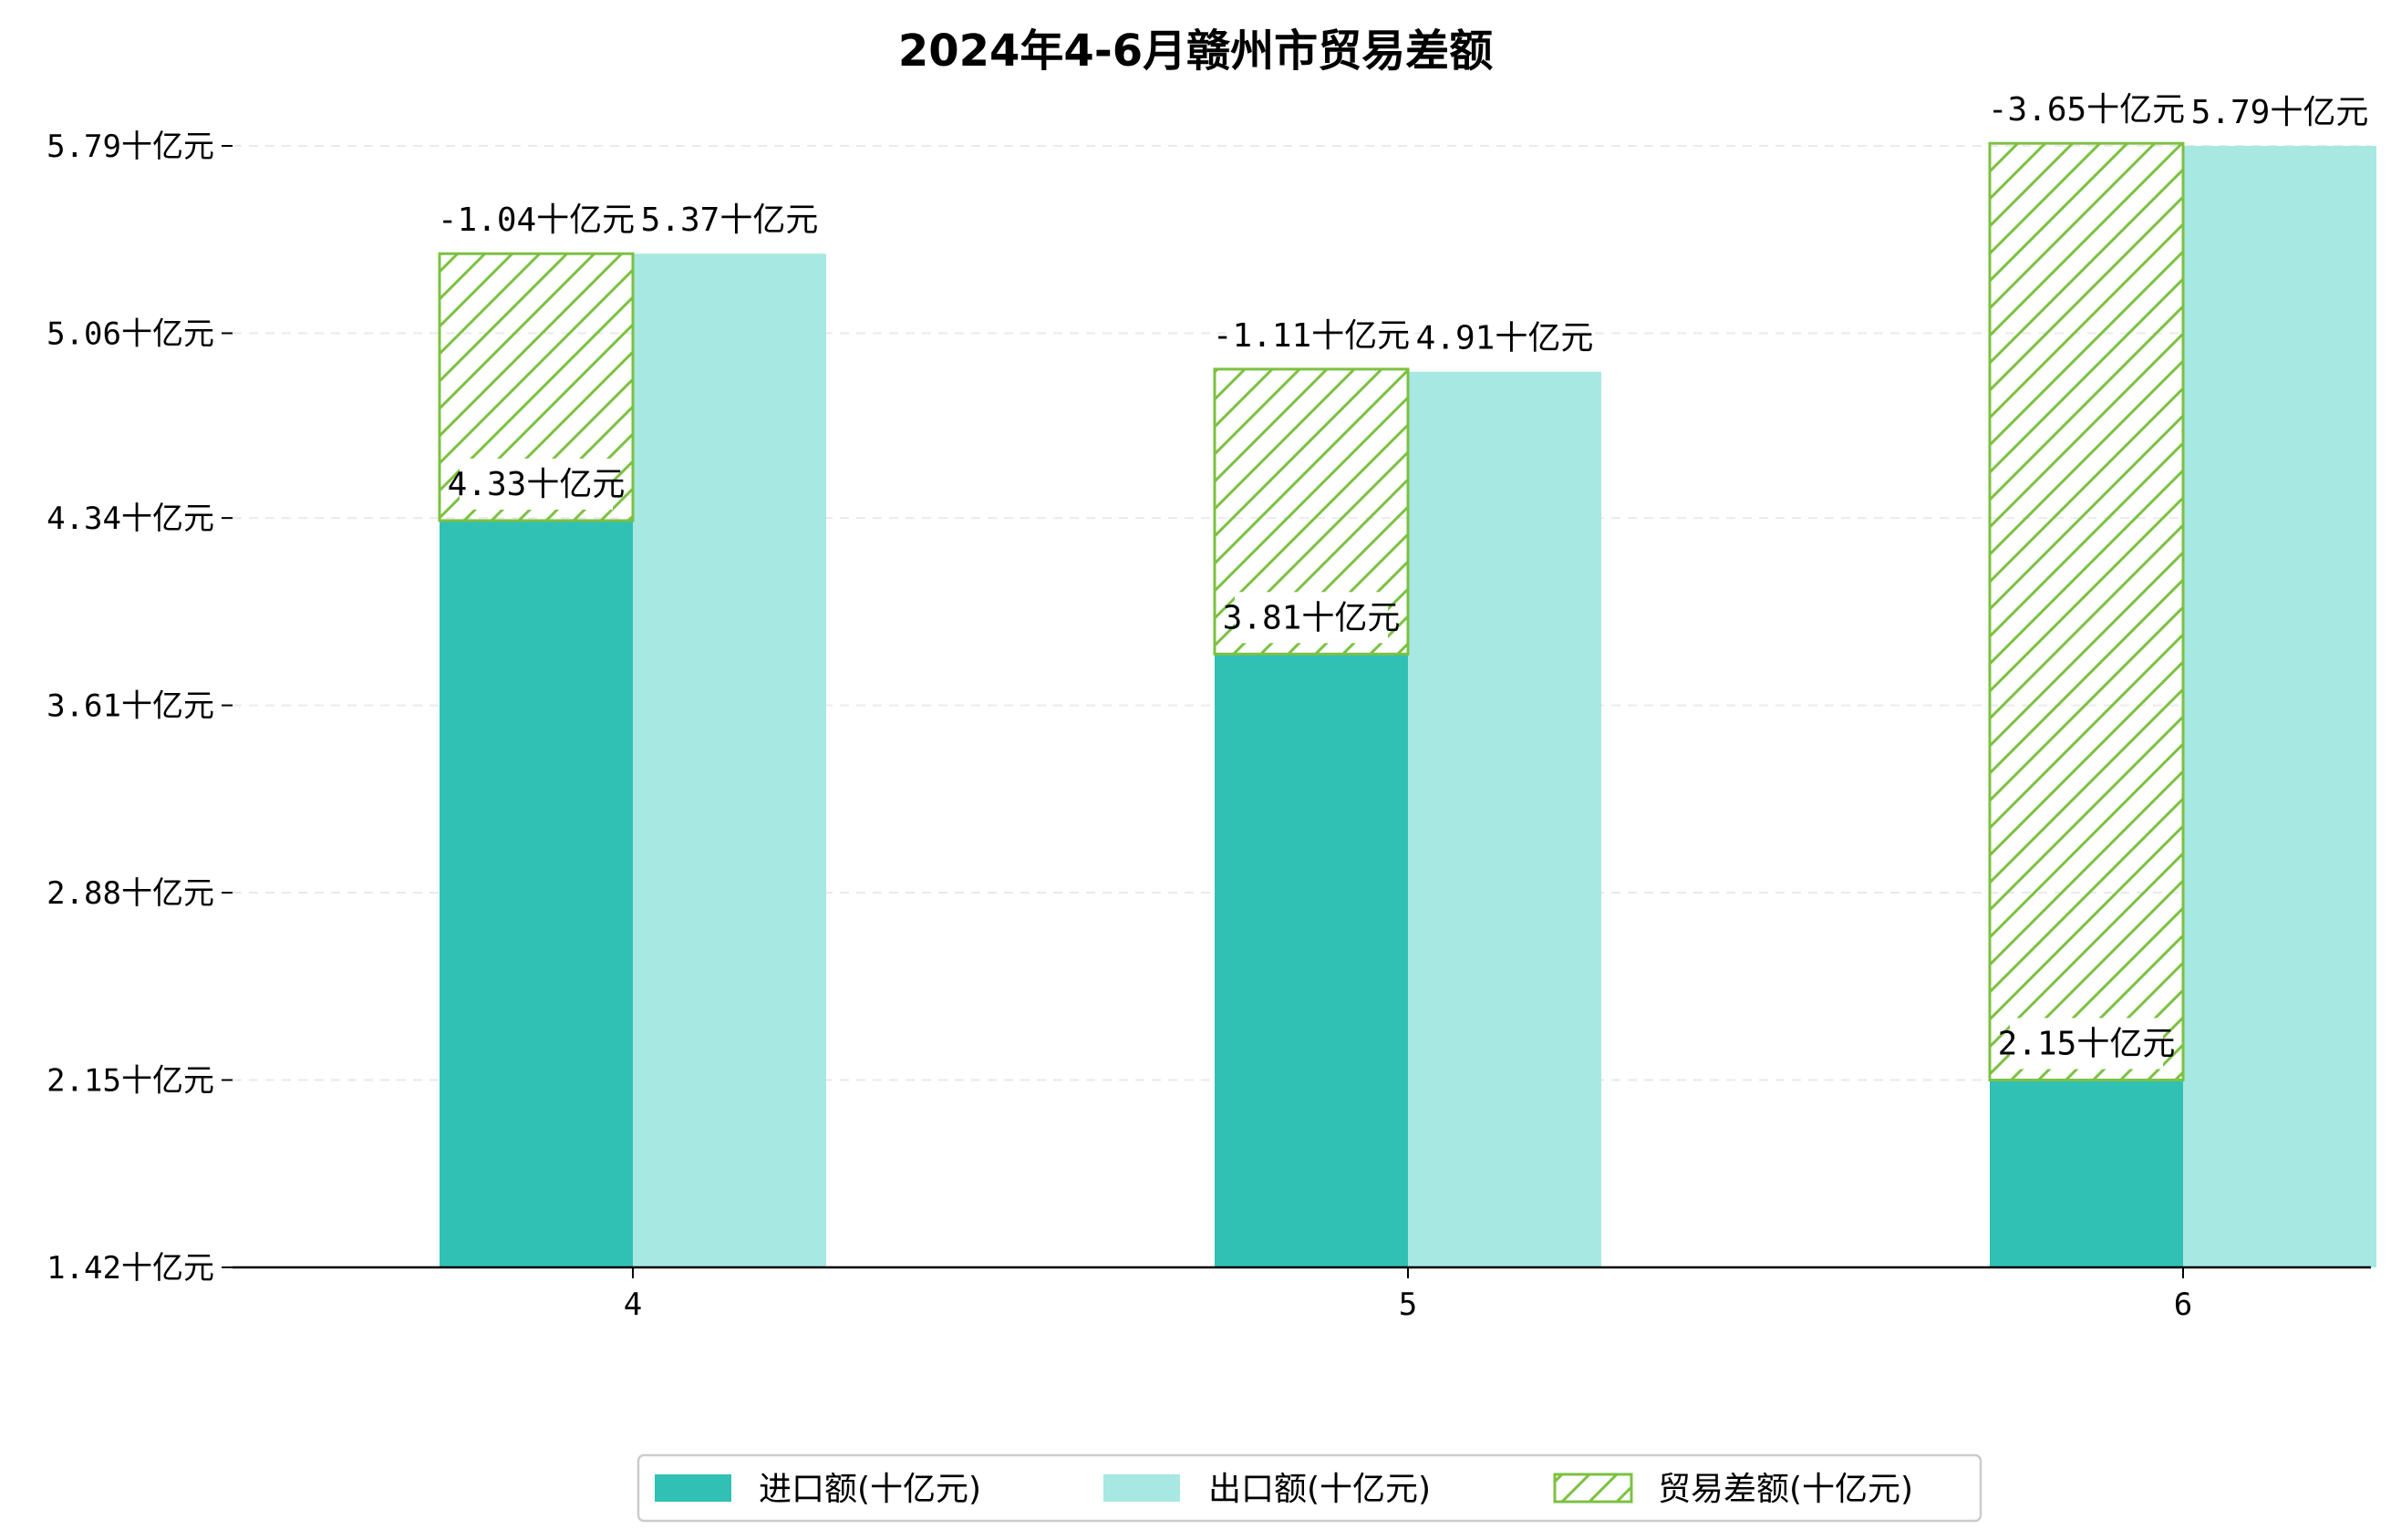 The height and width of the screenshot is (1540, 2391). I want to click on x-axis: 4 5 6, so click(1302, 1294).